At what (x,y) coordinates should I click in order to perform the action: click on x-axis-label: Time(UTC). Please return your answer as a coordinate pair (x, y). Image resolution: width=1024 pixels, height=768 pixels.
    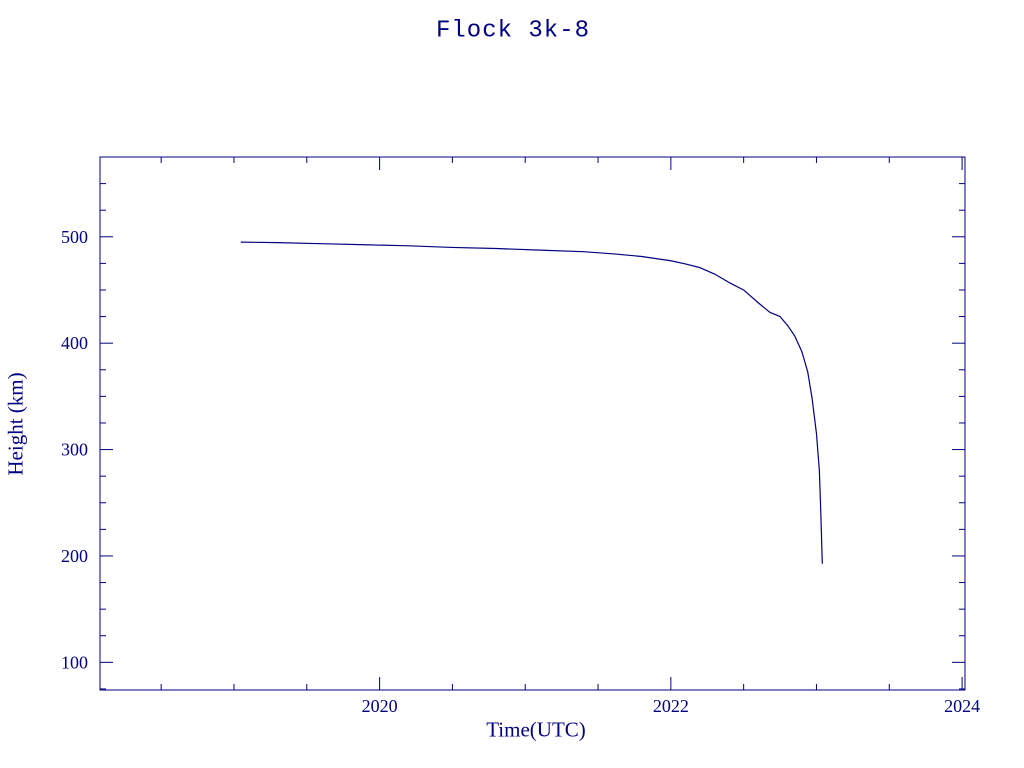
    Looking at the image, I should click on (536, 729).